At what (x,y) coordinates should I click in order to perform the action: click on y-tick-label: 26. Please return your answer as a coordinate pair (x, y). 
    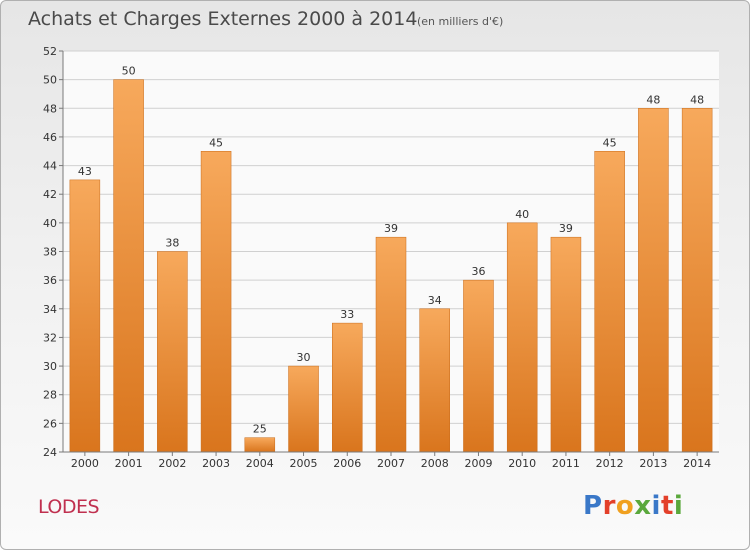
    Looking at the image, I should click on (50, 423).